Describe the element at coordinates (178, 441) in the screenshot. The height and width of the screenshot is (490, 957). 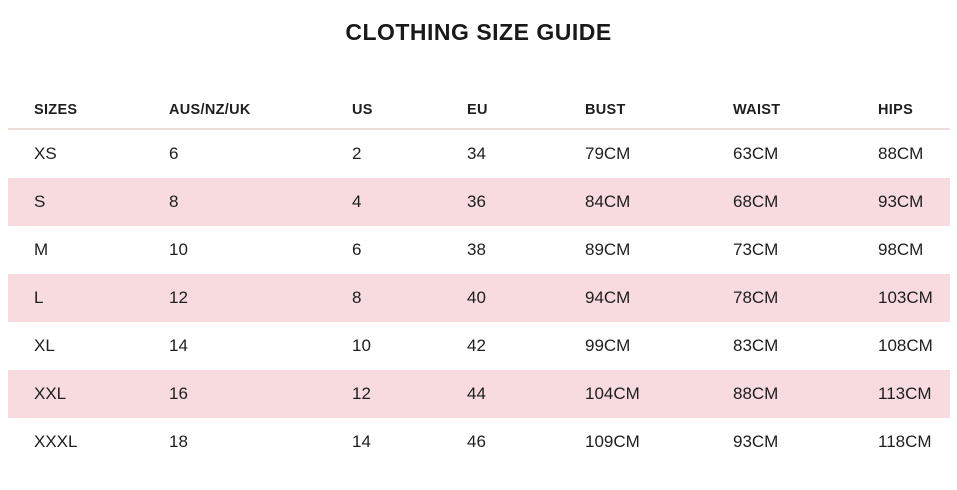
I see `cell-aus-nz-uk: 18` at that location.